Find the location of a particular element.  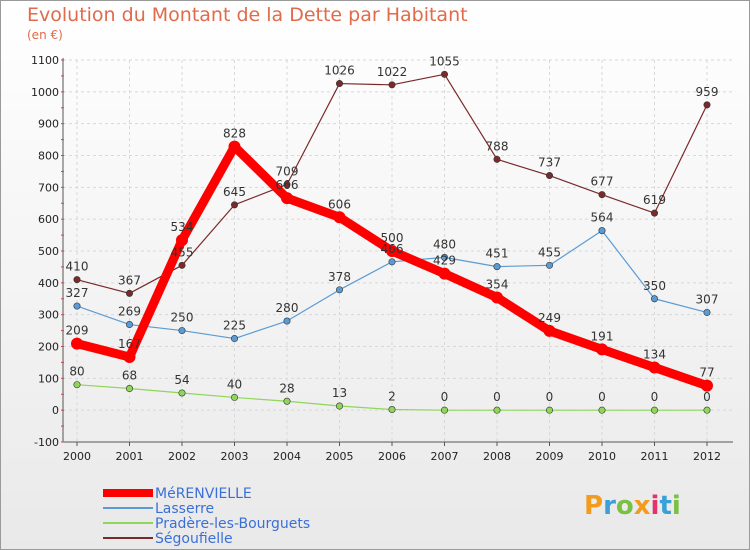

y-tick-label: 300 is located at coordinates (48, 315).